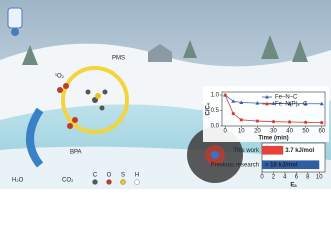  What do you see at coordinates (273, 139) in the screenshot?
I see `x-axis-label: Time (min)` at bounding box center [273, 139].